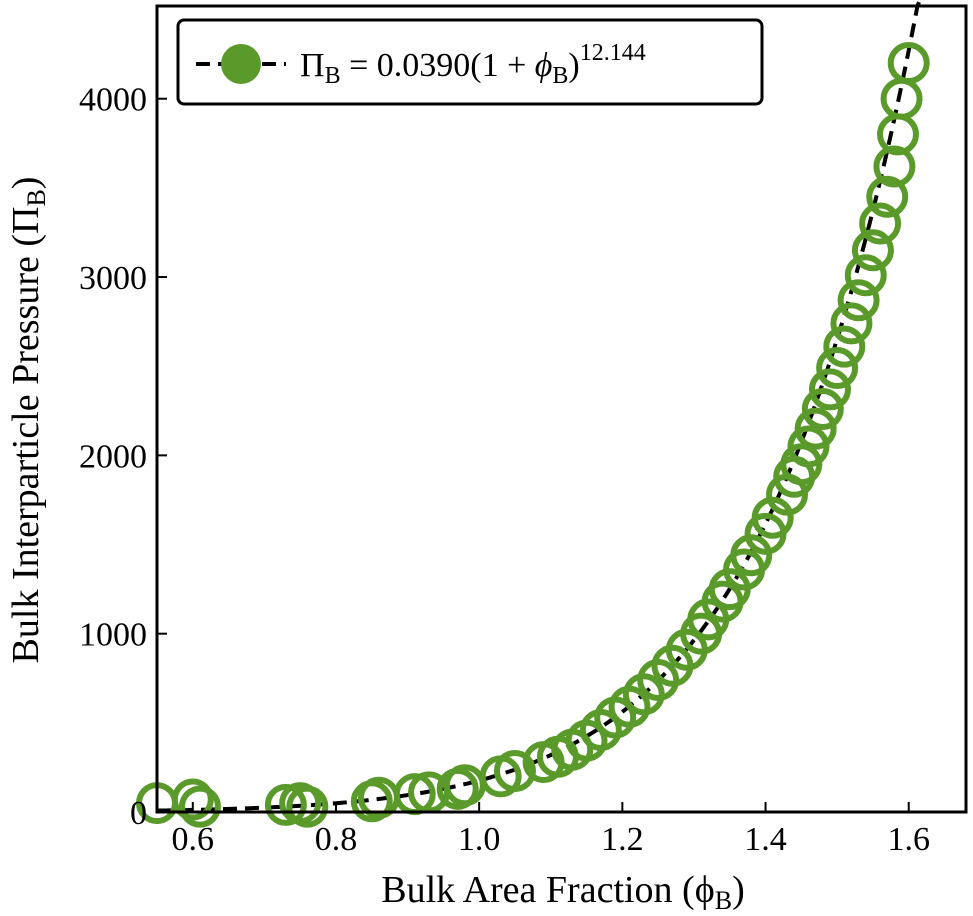 The width and height of the screenshot is (973, 916). Describe the element at coordinates (113, 278) in the screenshot. I see `y-tick-label: 3000` at that location.